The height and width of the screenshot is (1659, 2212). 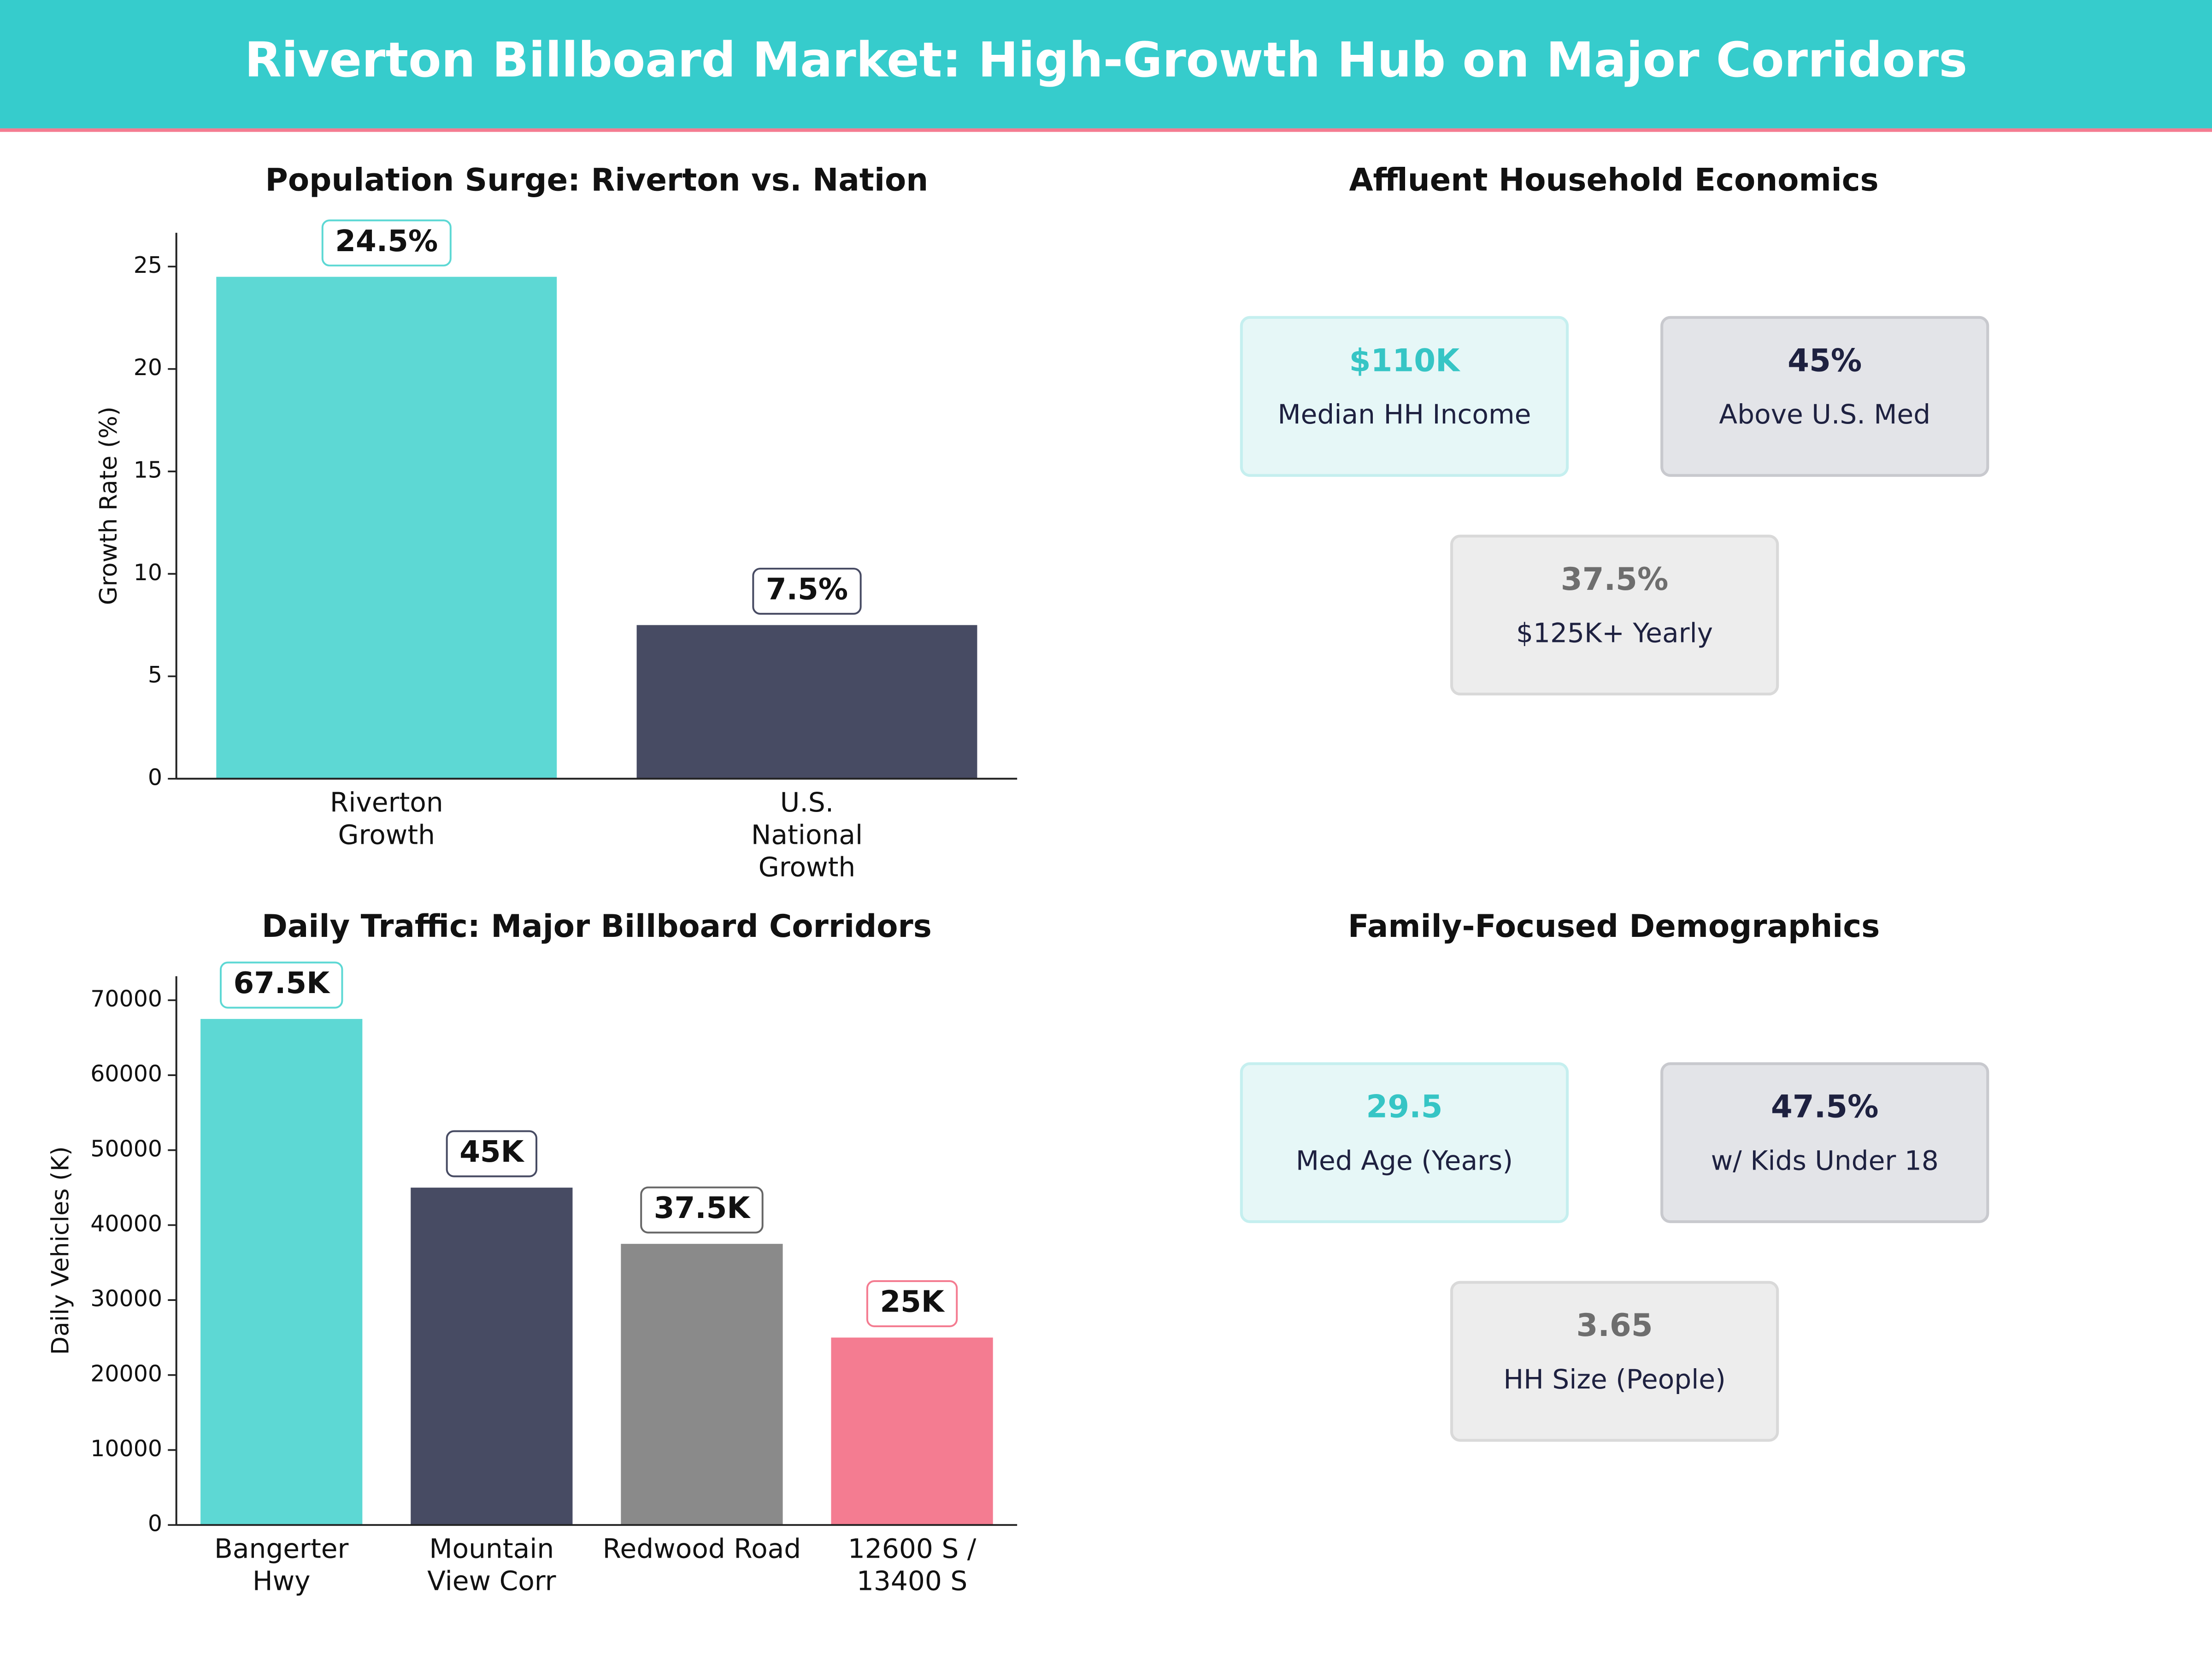 I want to click on y-tick-label: 5, so click(x=155, y=675).